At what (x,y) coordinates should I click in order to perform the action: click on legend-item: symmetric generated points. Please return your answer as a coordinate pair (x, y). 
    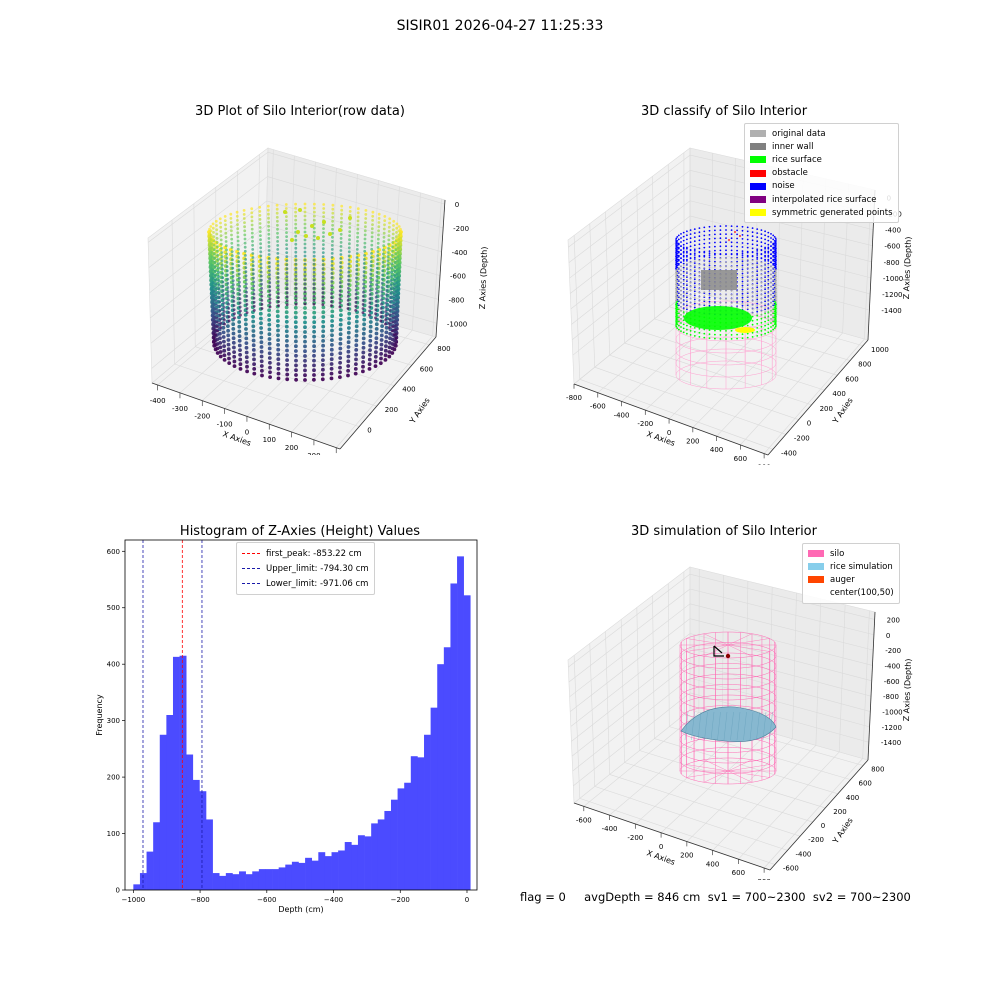
    Looking at the image, I should click on (821, 212).